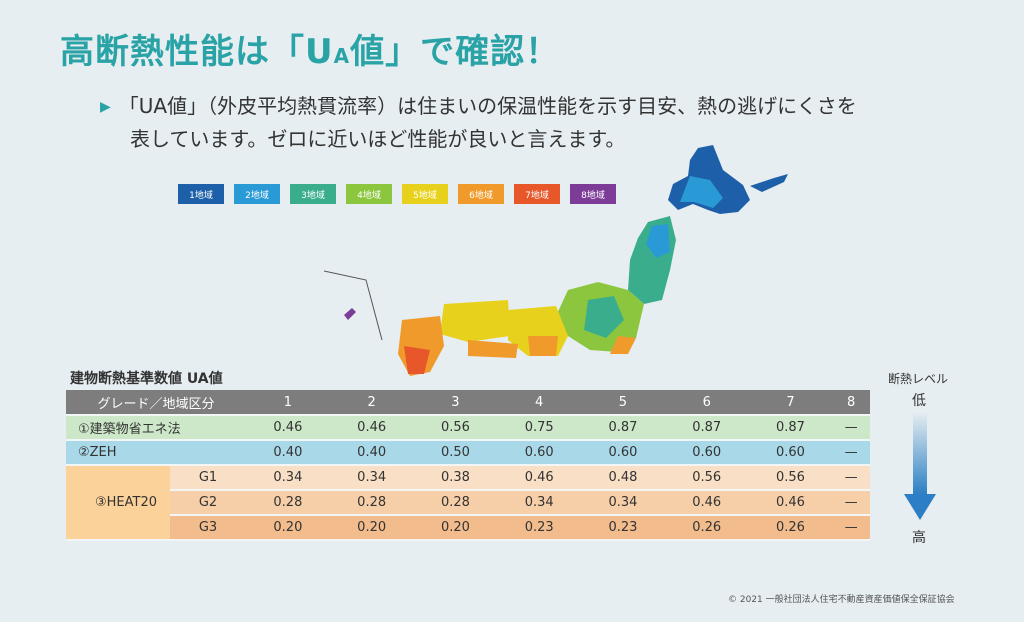 The width and height of the screenshot is (1024, 622). What do you see at coordinates (481, 194) in the screenshot?
I see `legend-region-6: 6地域` at bounding box center [481, 194].